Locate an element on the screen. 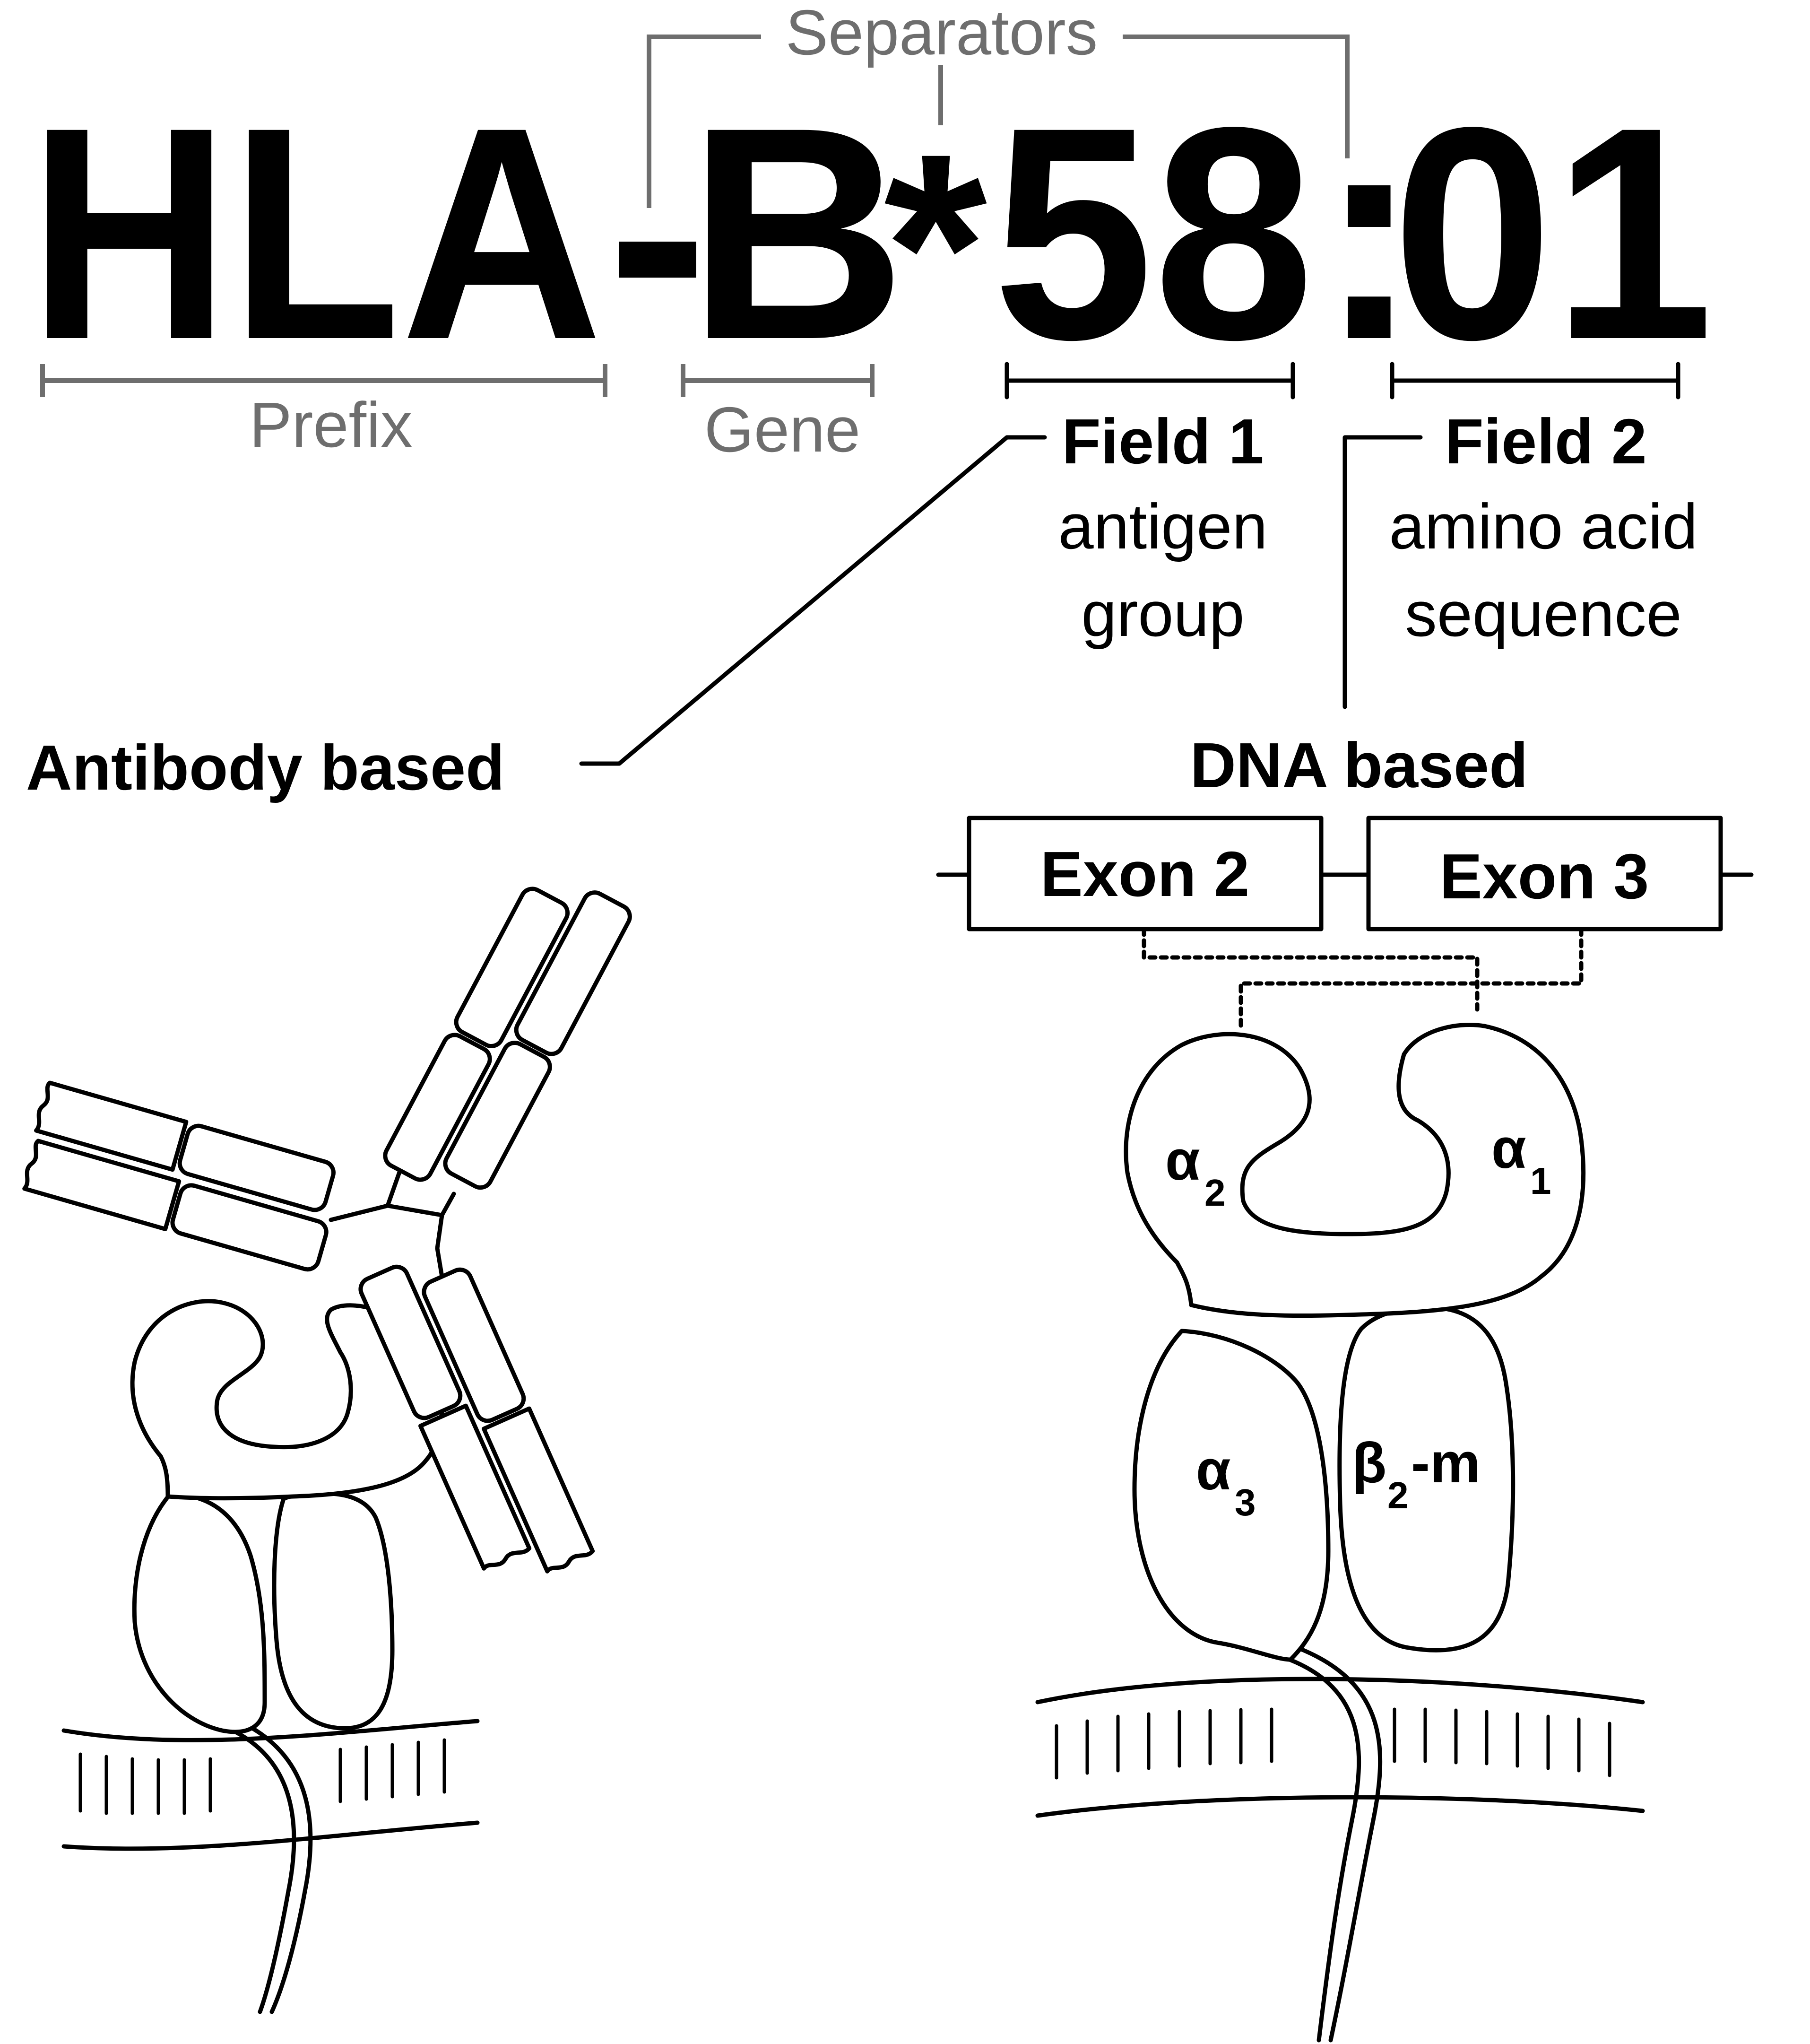 This screenshot has width=1810, height=2044. antibody-arm-left is located at coordinates (179, 1176).